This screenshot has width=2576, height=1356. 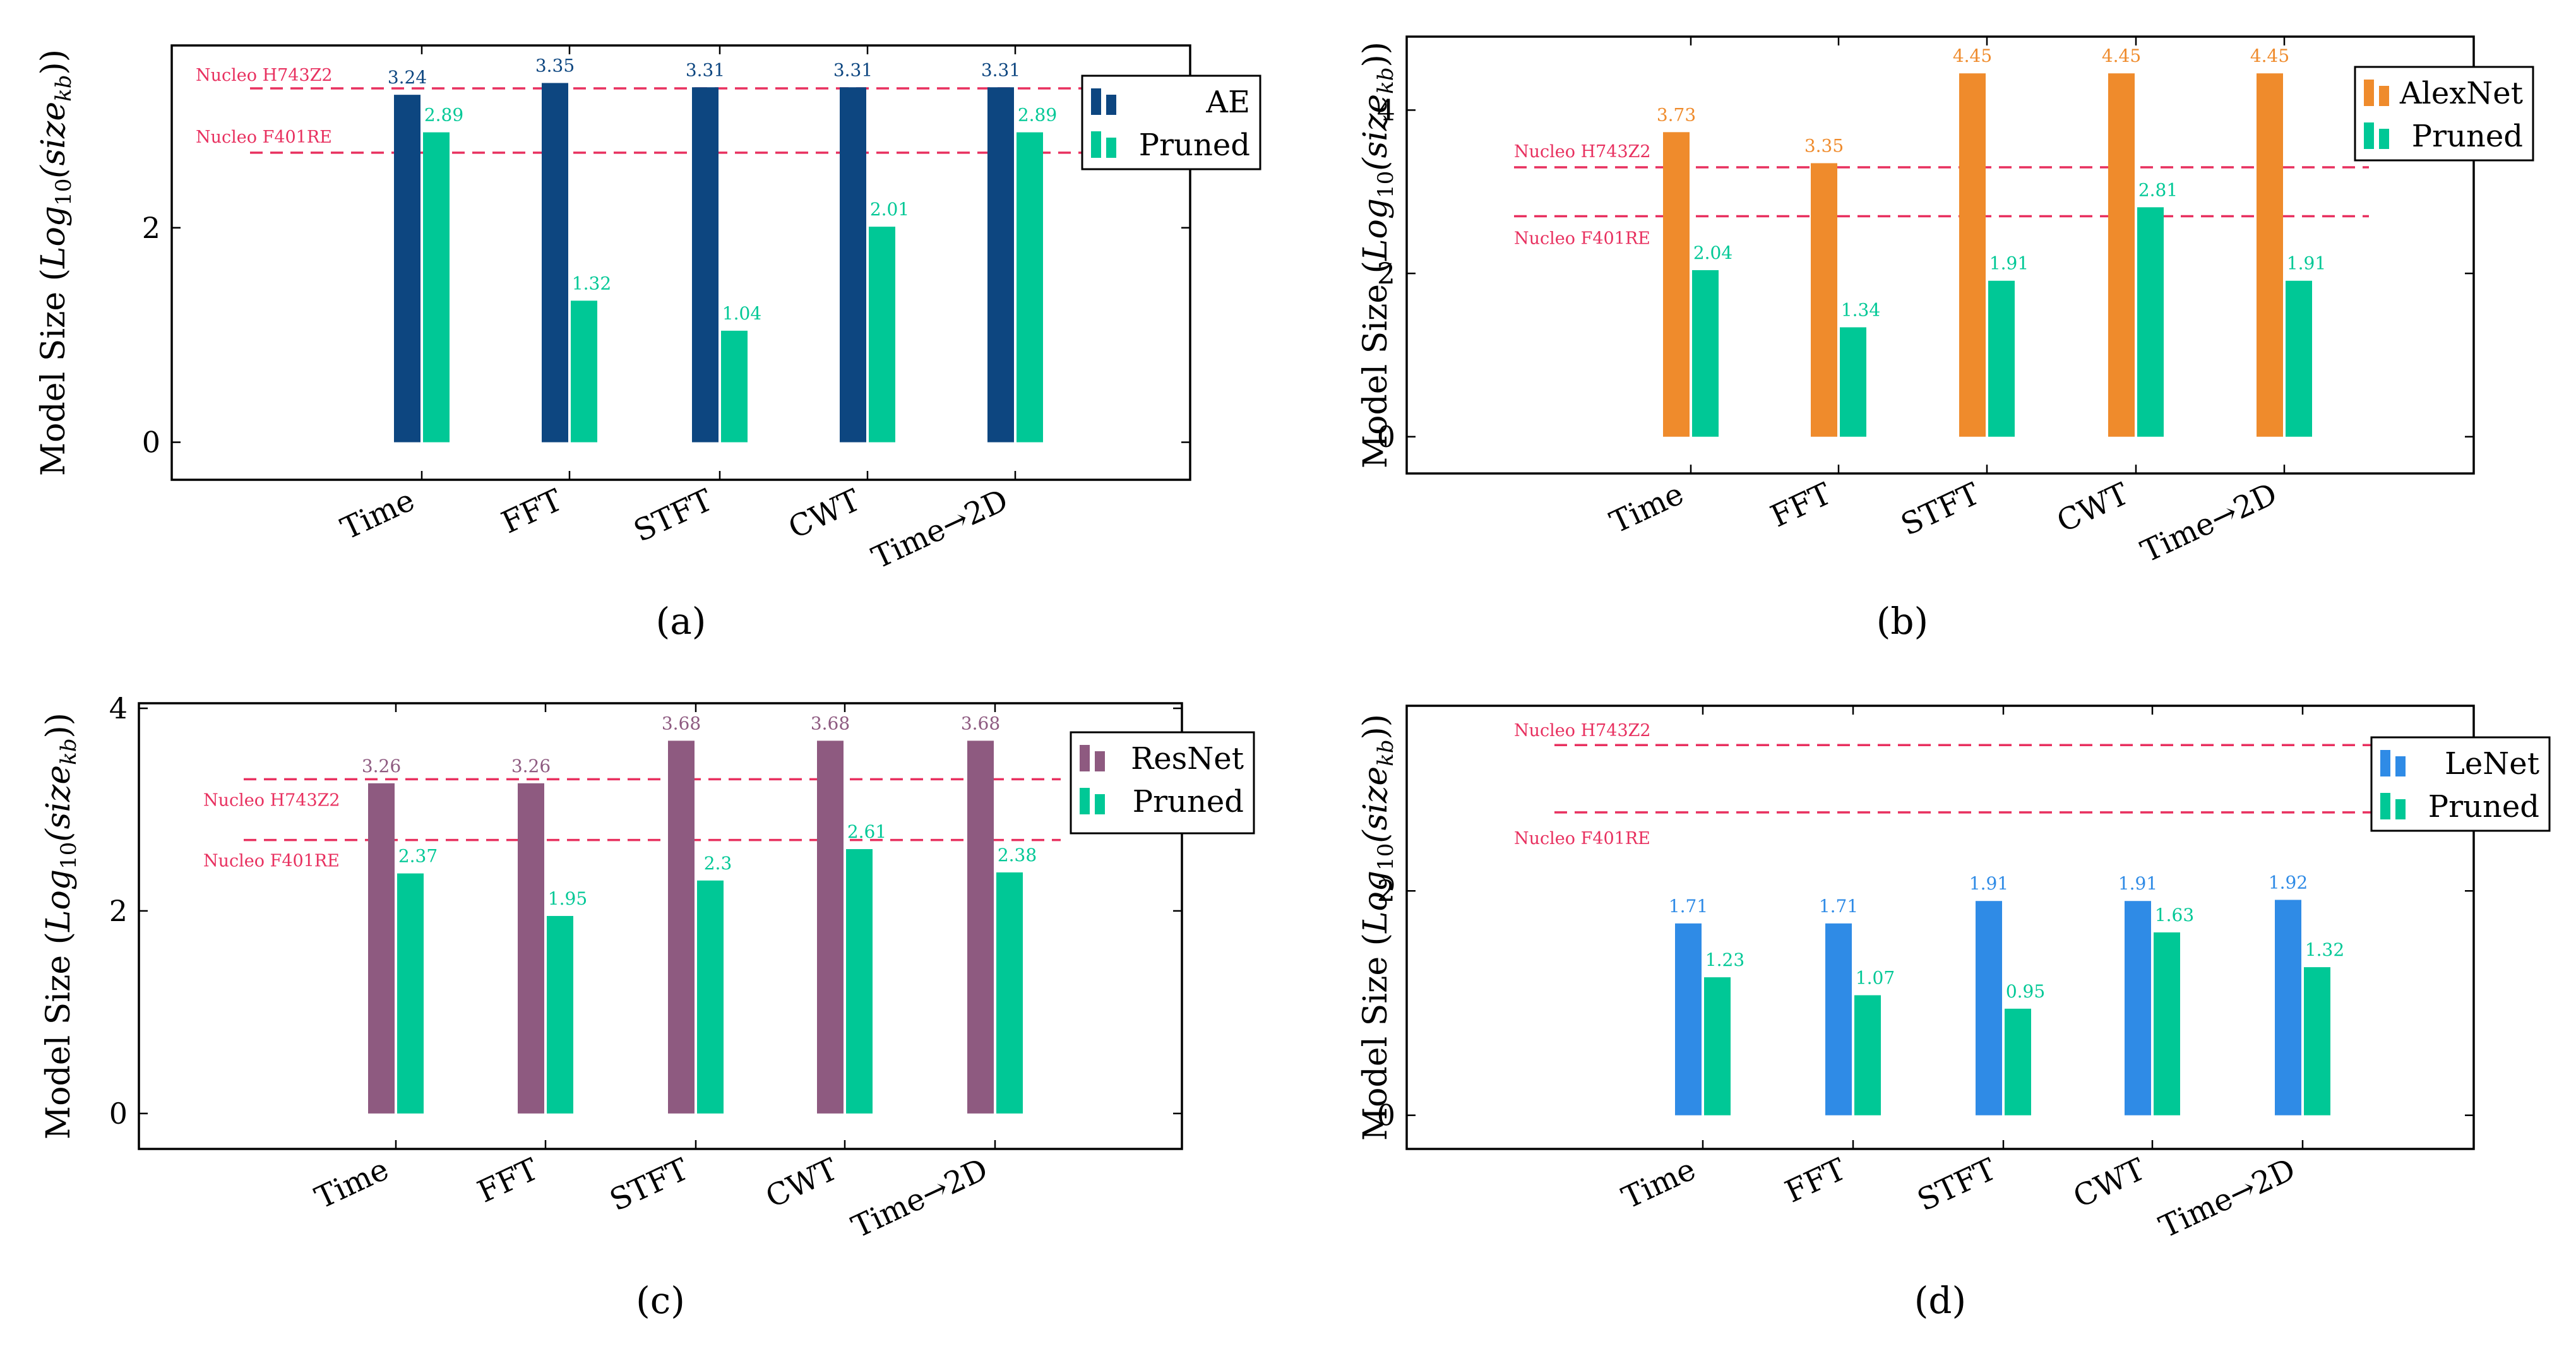 What do you see at coordinates (2288, 1007) in the screenshot?
I see `bar-lenet` at bounding box center [2288, 1007].